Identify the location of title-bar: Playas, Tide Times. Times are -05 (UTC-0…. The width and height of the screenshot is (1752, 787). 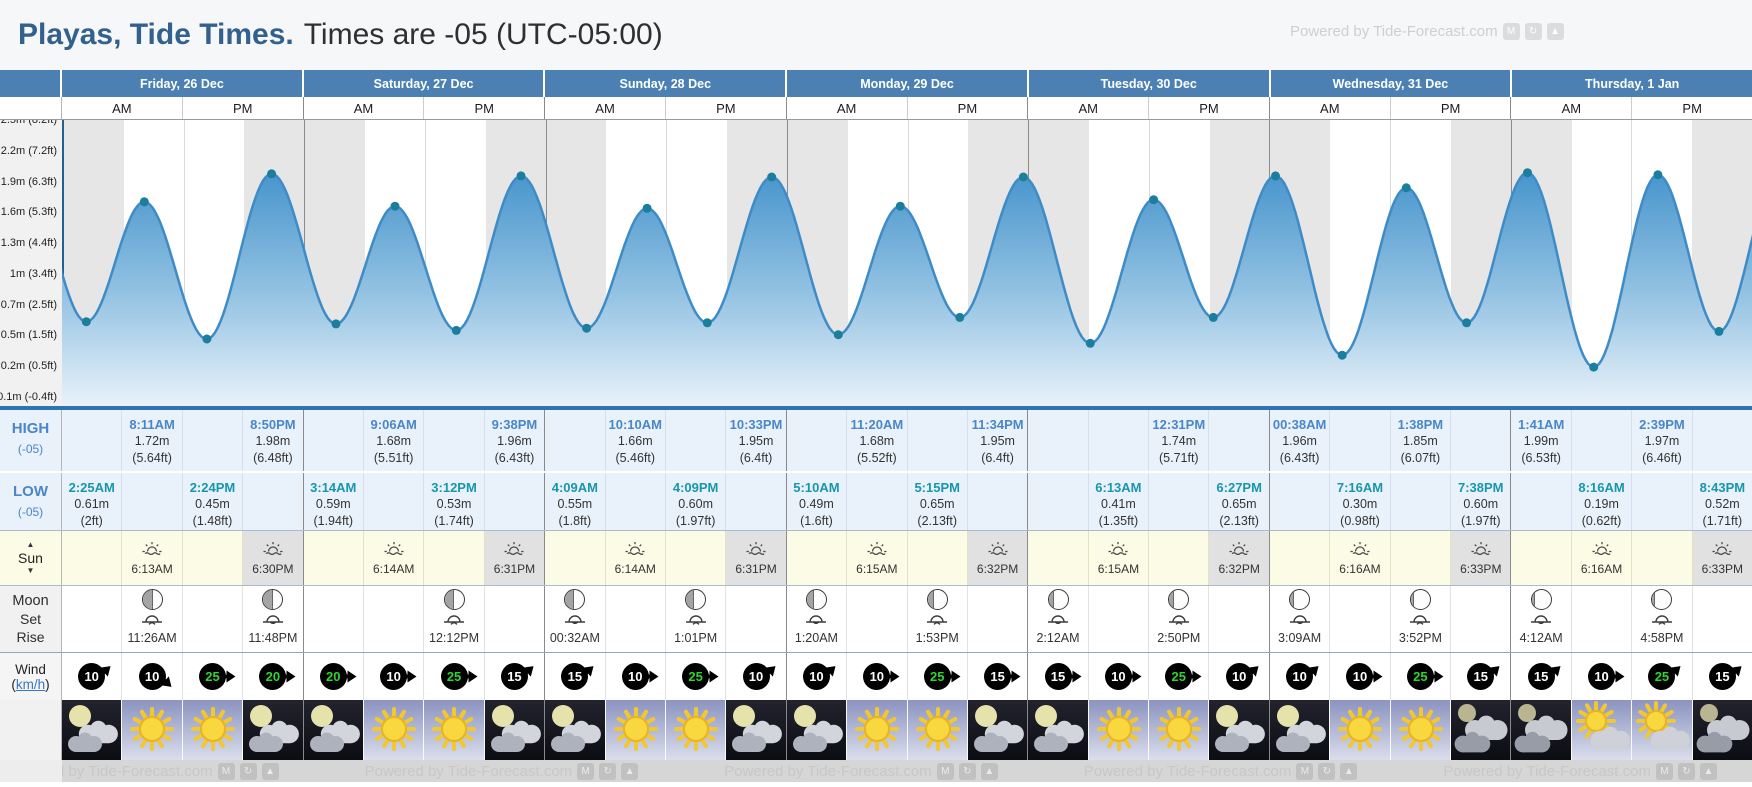
(876, 35).